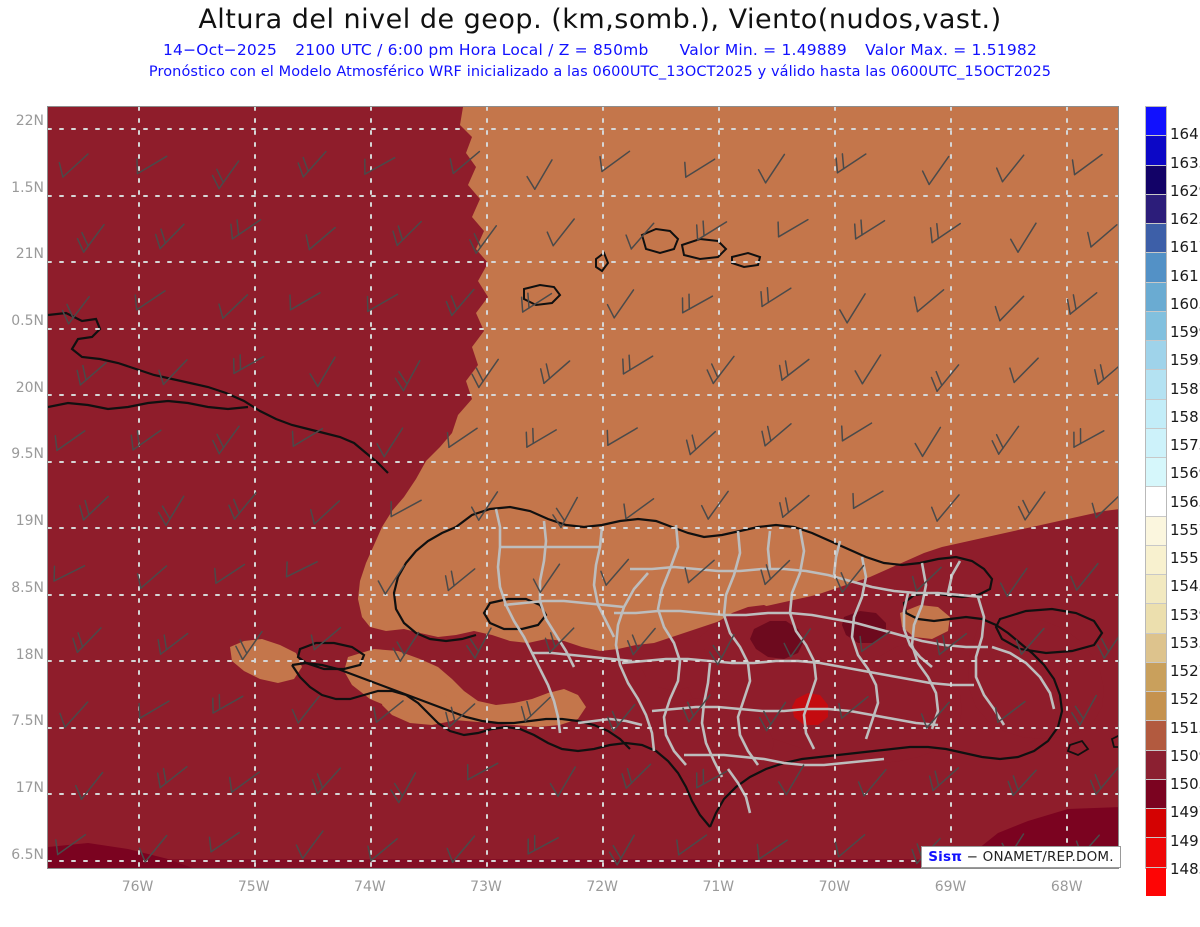 This screenshot has width=1200, height=927. Describe the element at coordinates (1185, 388) in the screenshot. I see `colorbar-label-1587: 1587` at that location.